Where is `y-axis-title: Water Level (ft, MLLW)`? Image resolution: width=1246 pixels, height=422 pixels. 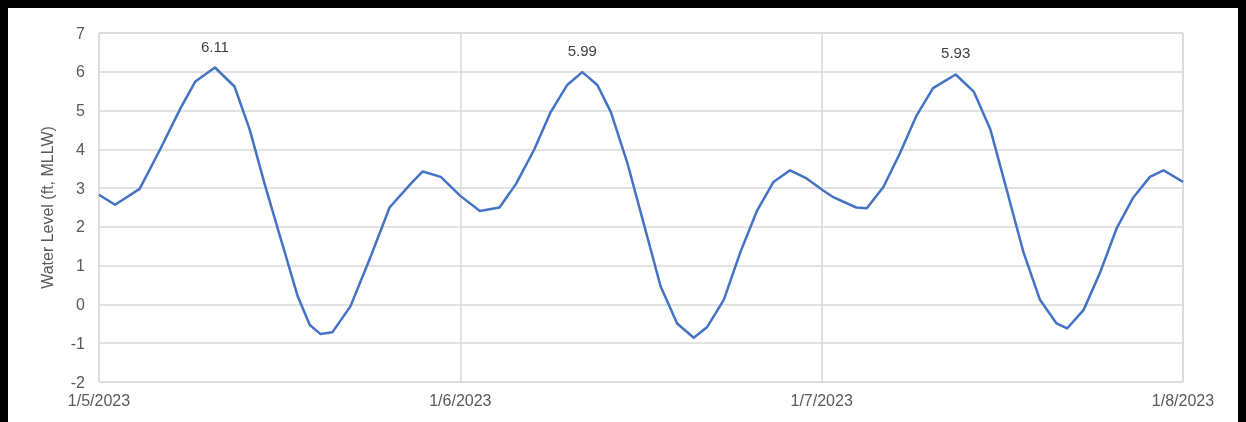 y-axis-title: Water Level (ft, MLLW) is located at coordinates (47, 207).